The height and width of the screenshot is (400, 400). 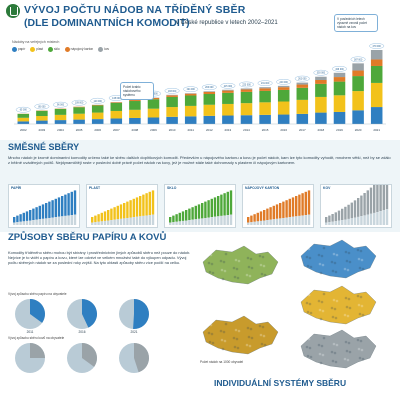 What do you see at coordinates (321, 118) in the screenshot?
I see `bar-segment-papír-2018` at bounding box center [321, 118].